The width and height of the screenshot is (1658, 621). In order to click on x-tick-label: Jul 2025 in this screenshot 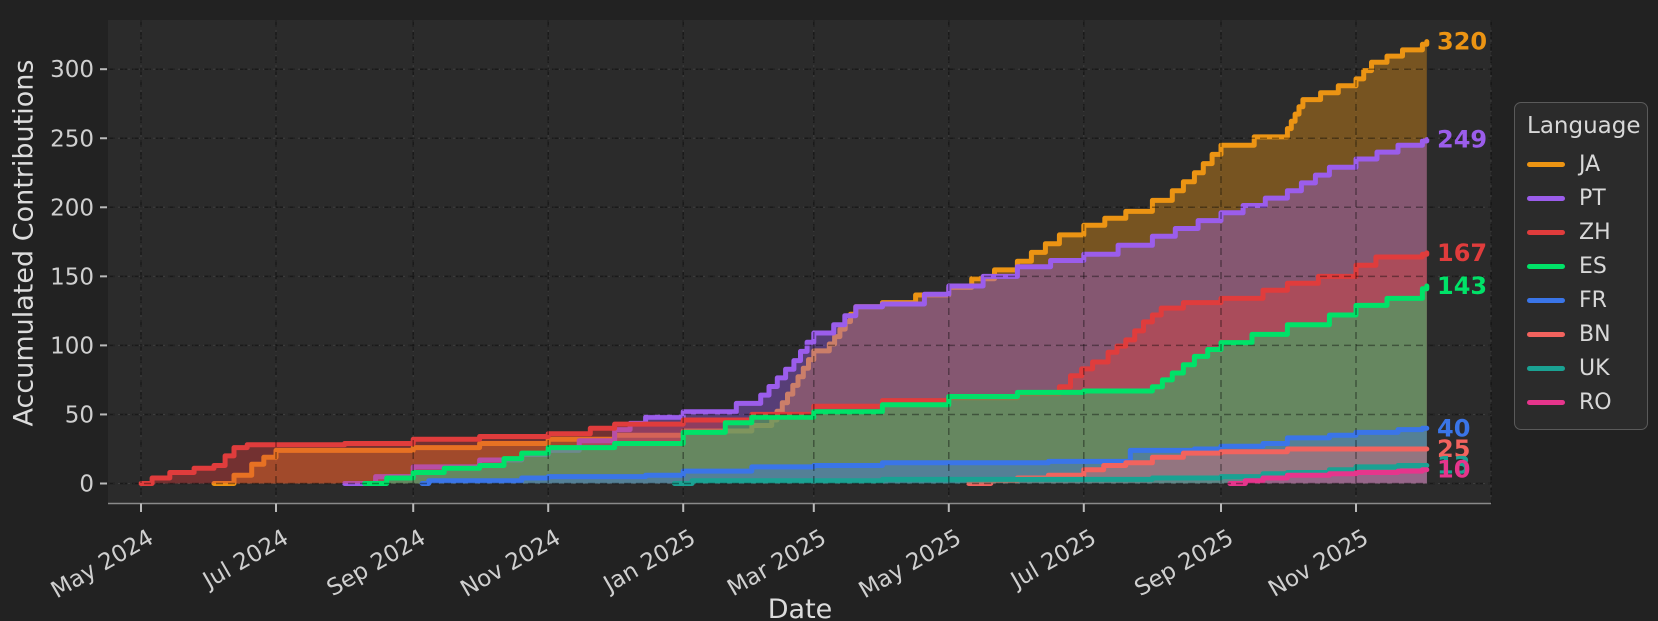, I will do `click(1053, 560)`.